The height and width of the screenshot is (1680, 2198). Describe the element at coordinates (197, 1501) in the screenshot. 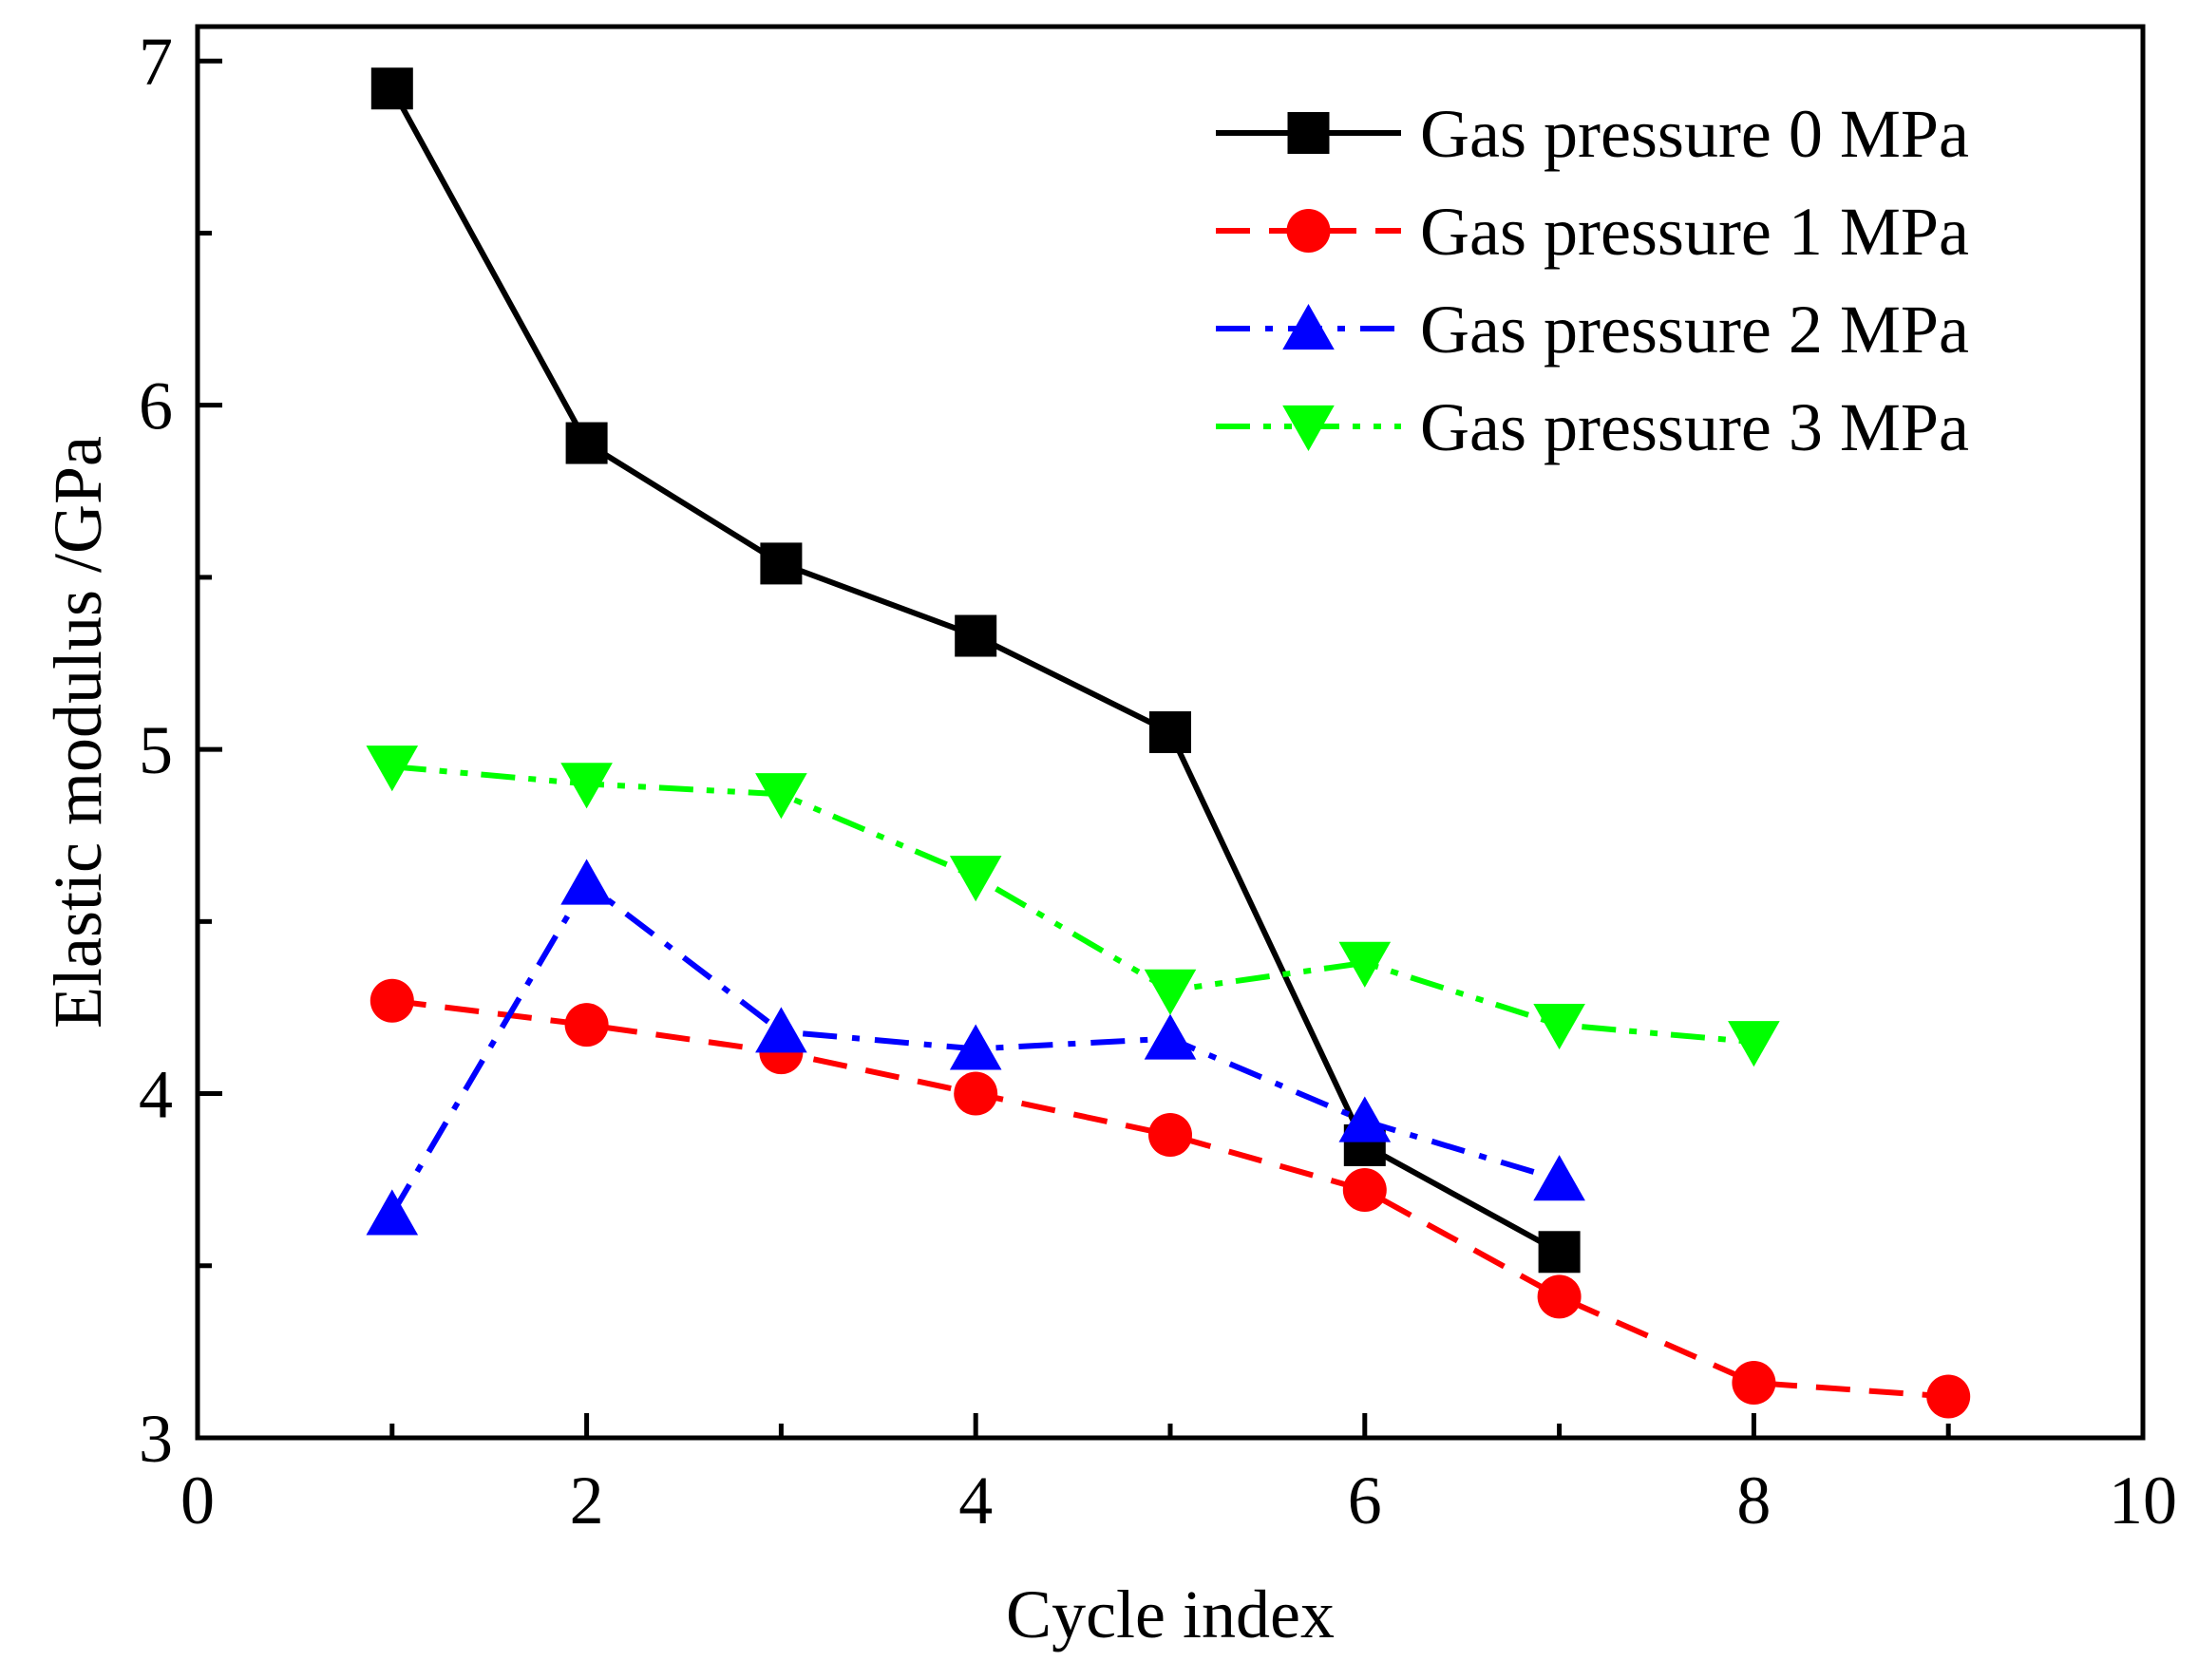

I see `x-tick-label: 0` at that location.